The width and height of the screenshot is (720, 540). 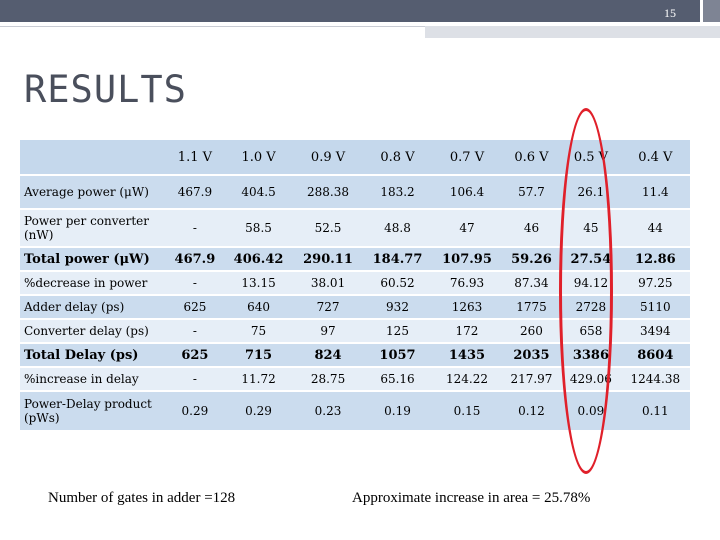 What do you see at coordinates (467, 283) in the screenshot?
I see `table-cell: 76.93` at bounding box center [467, 283].